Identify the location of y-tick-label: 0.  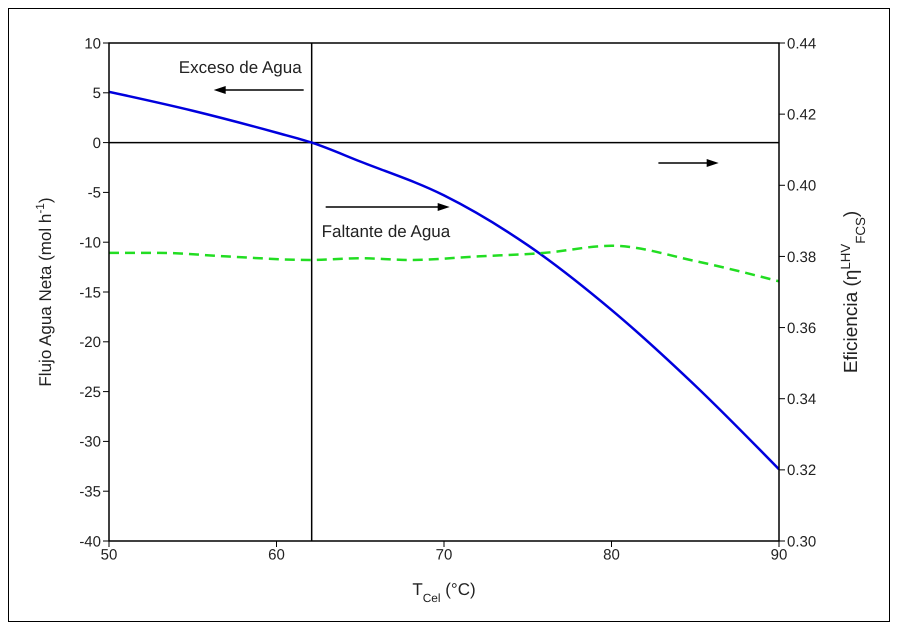
(96, 143).